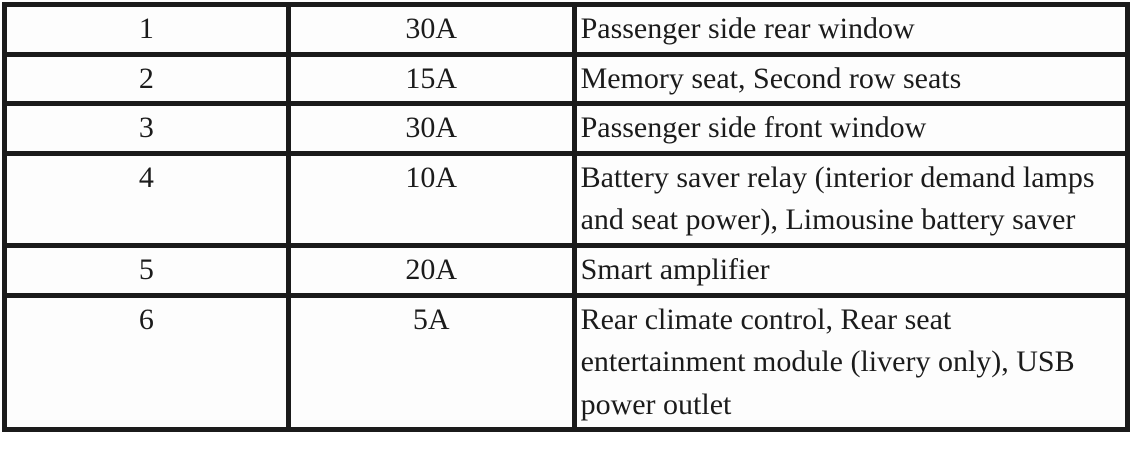 The image size is (1135, 450). I want to click on table-row: 5 20A Smart amplifier, so click(566, 270).